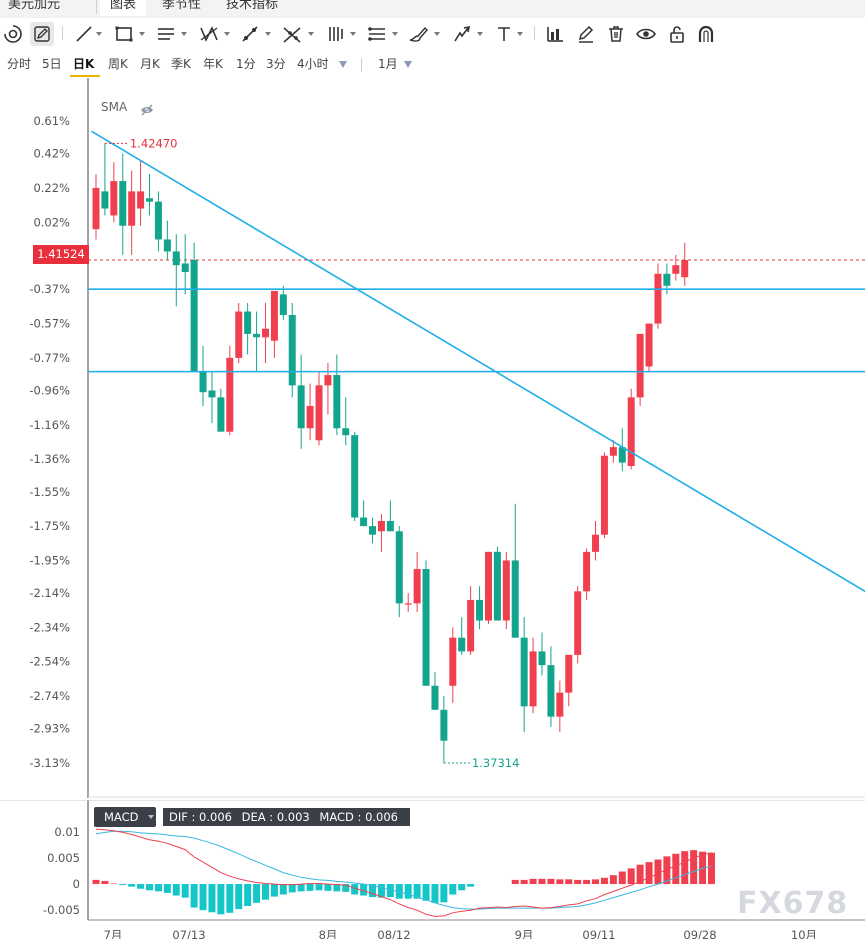 This screenshot has height=939, width=865. Describe the element at coordinates (408, 64) in the screenshot. I see `range-caret-icon` at that location.